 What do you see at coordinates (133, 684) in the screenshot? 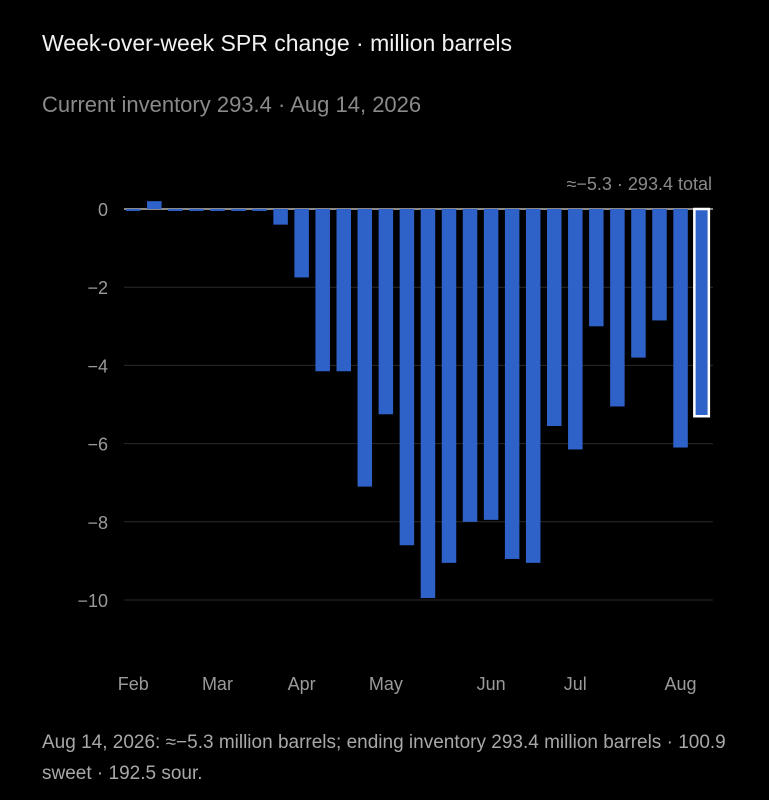
I see `x-tick-label: Feb` at bounding box center [133, 684].